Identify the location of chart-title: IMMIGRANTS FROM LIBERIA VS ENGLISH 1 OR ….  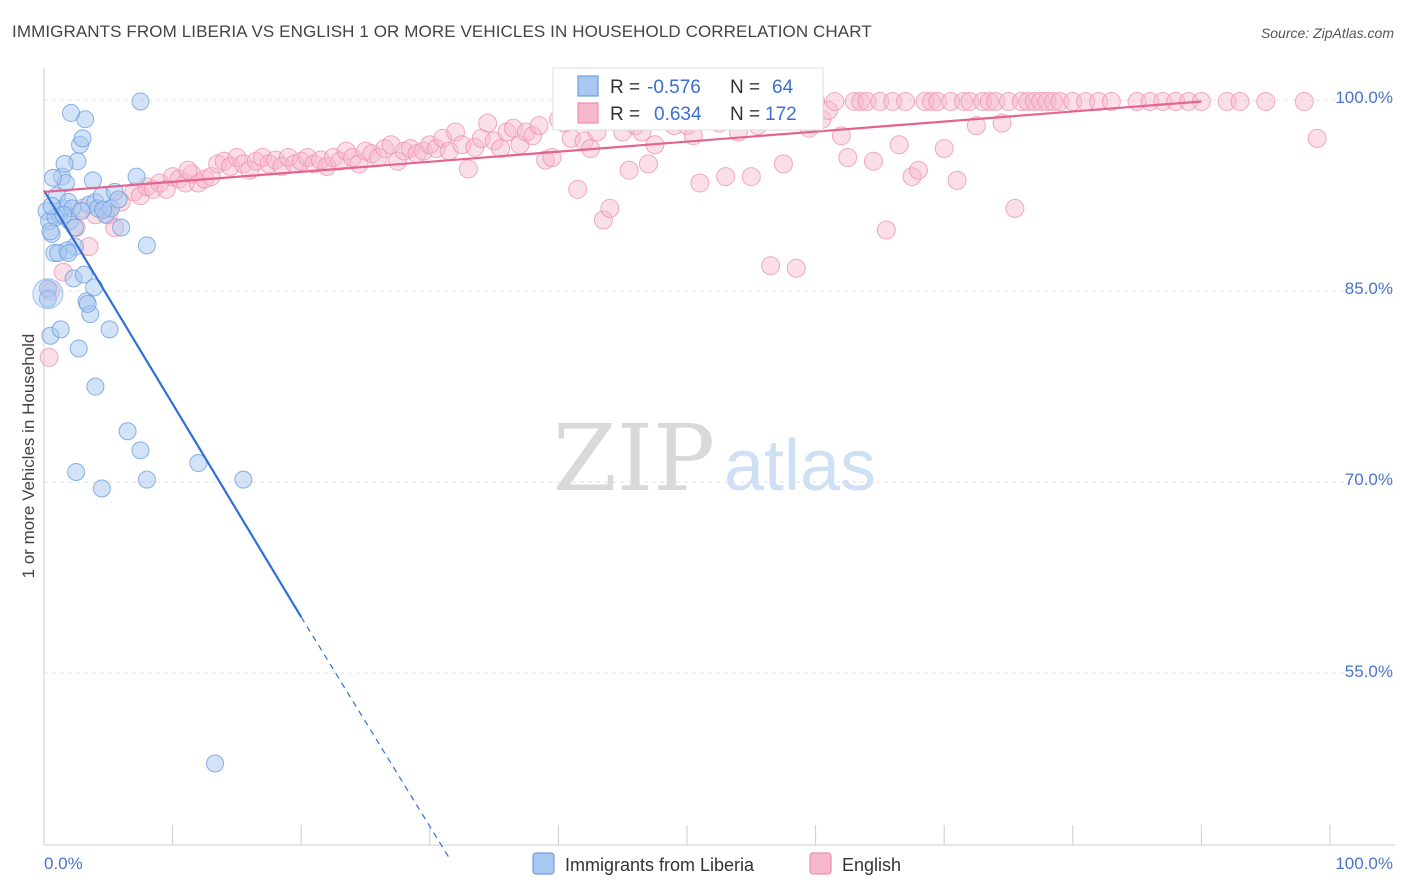
(442, 31).